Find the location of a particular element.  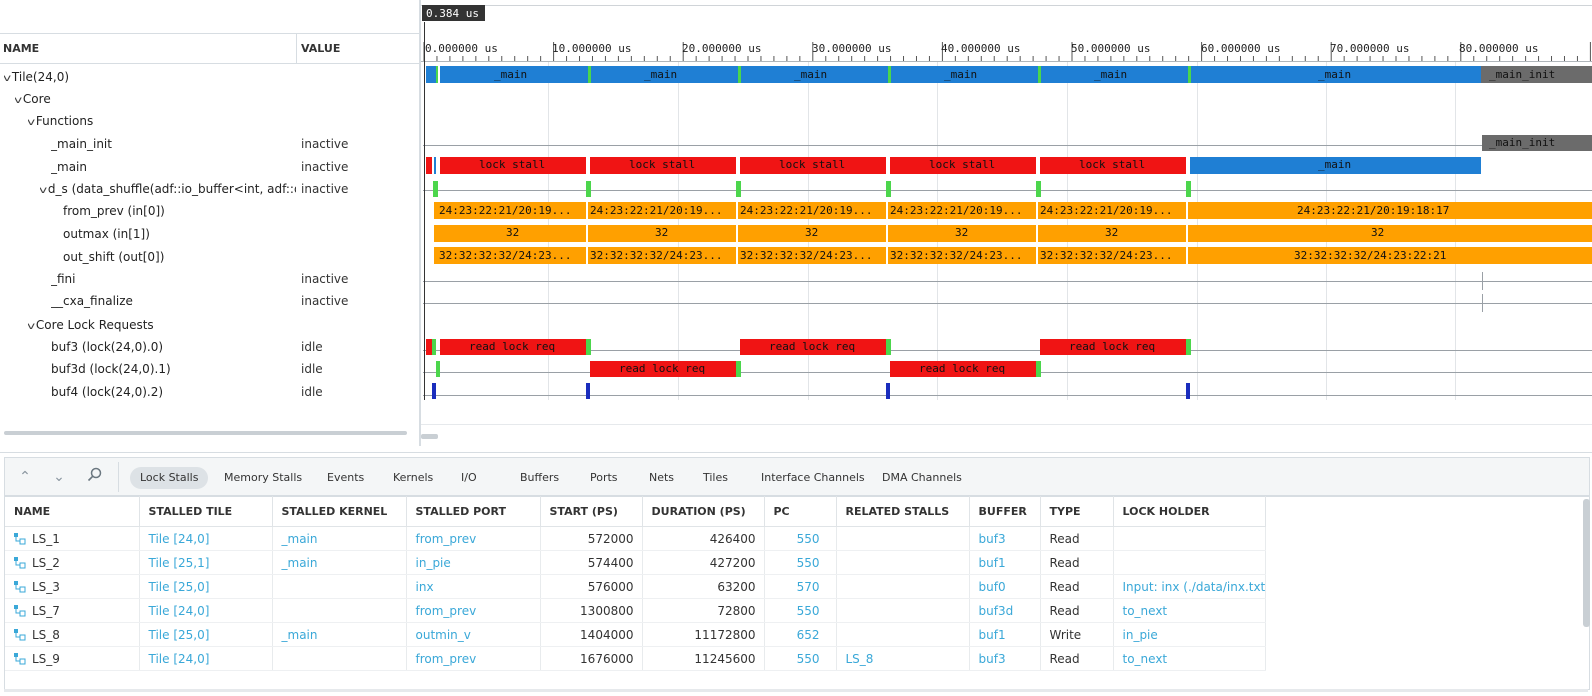

tab-io: I/O is located at coordinates (469, 477).